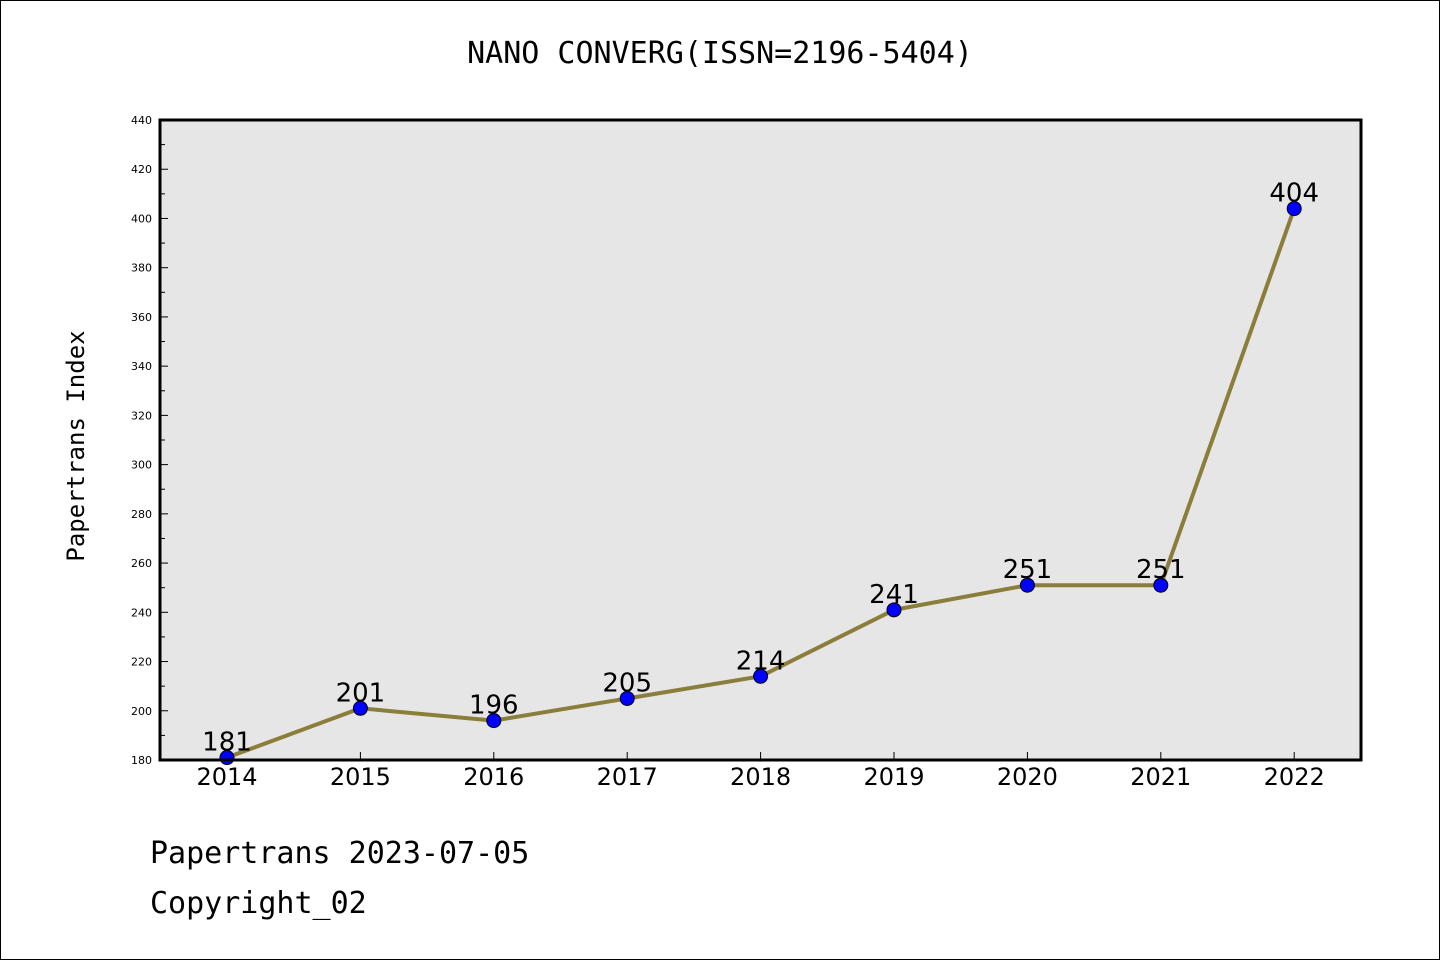 The height and width of the screenshot is (960, 1440). What do you see at coordinates (141, 662) in the screenshot?
I see `y-tick-label: 220` at bounding box center [141, 662].